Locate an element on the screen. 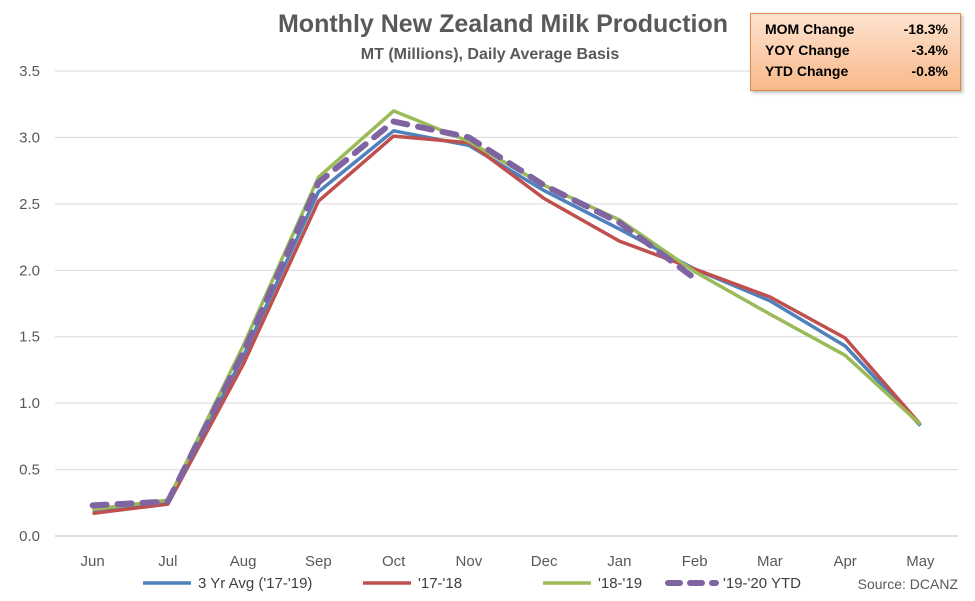  x-tick-label: Nov is located at coordinates (469, 561).